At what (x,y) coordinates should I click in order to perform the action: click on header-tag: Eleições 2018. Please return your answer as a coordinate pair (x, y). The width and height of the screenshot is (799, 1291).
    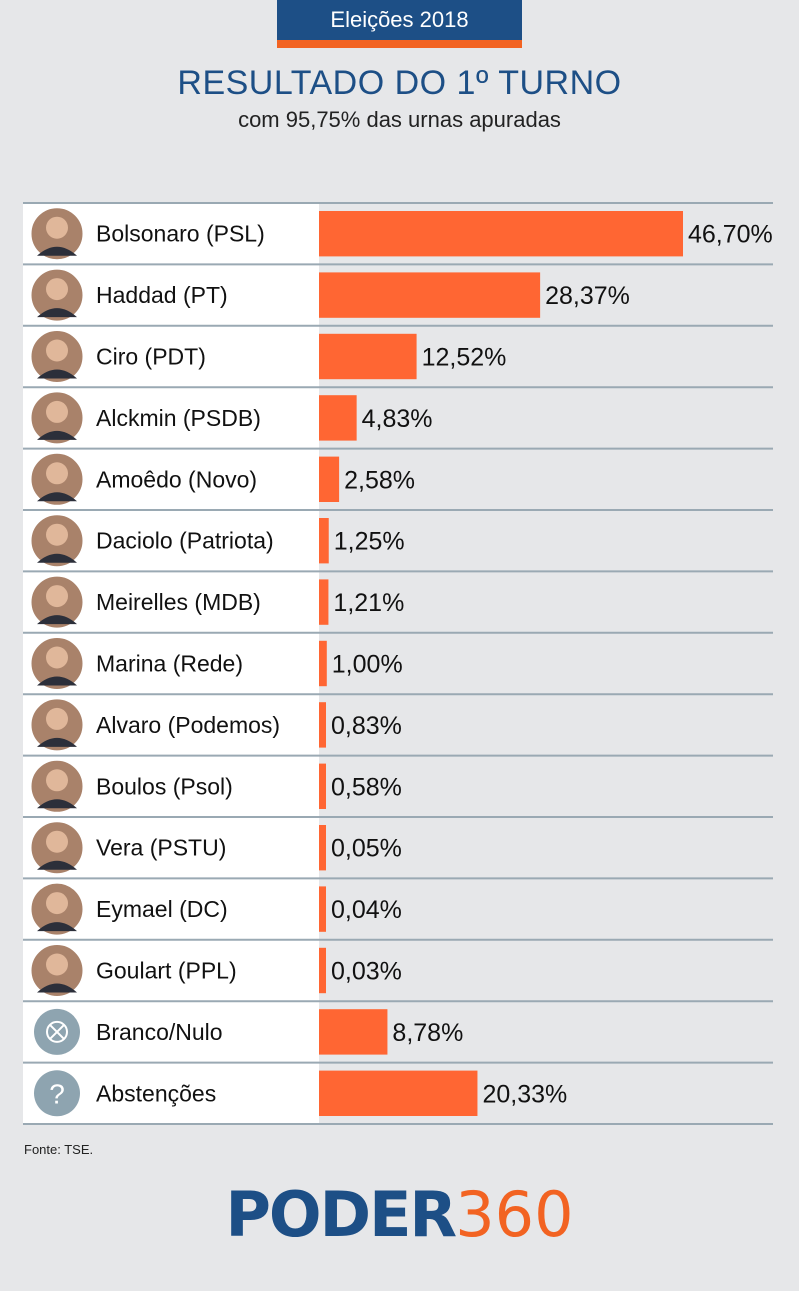
    Looking at the image, I should click on (399, 20).